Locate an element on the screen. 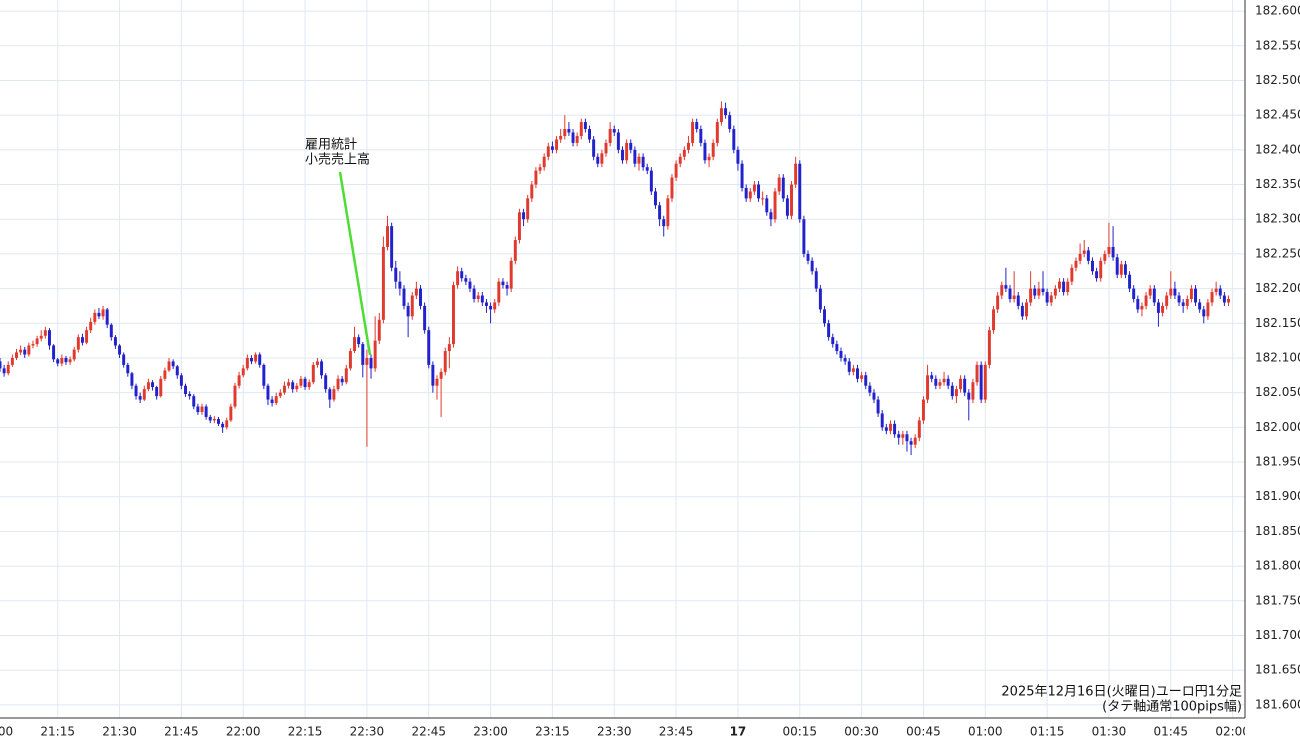 The image size is (1300, 745). y-tick-label: 182.300 is located at coordinates (1277, 219).